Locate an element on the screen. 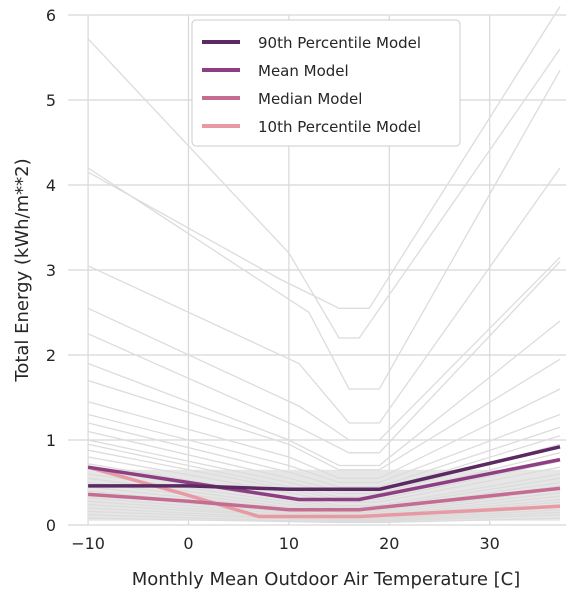 This screenshot has height=592, width=581. legend-label: Median Model is located at coordinates (310, 99).